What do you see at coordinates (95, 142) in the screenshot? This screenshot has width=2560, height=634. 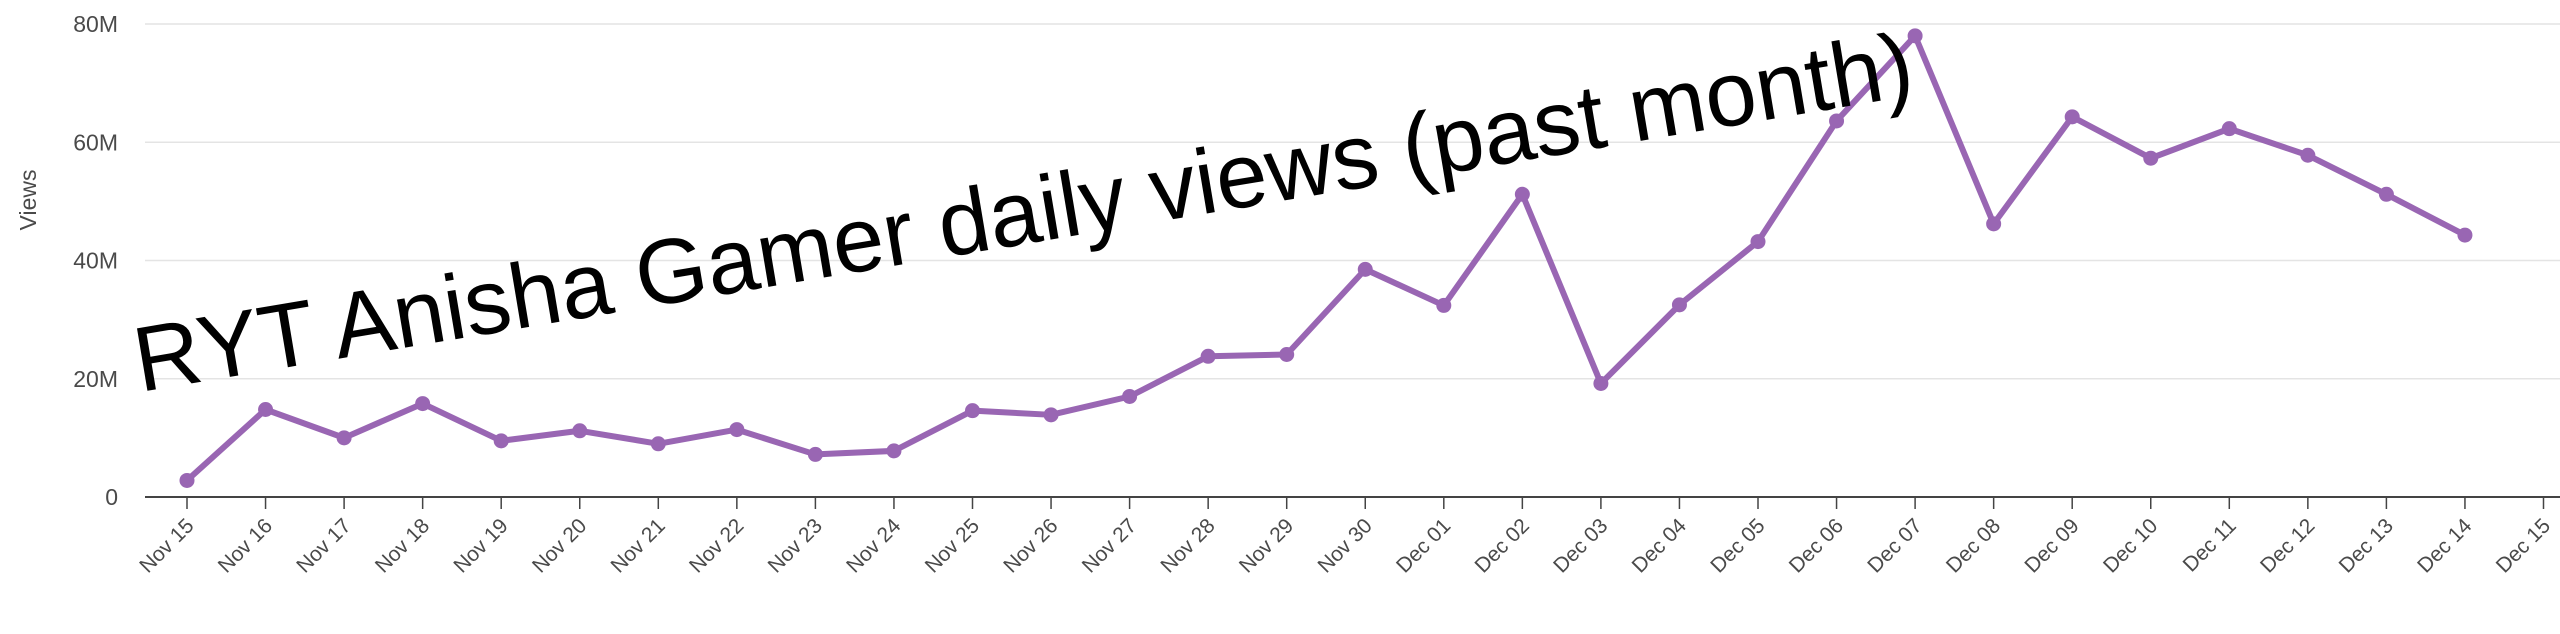 I see `y-tick-label: 60M` at bounding box center [95, 142].